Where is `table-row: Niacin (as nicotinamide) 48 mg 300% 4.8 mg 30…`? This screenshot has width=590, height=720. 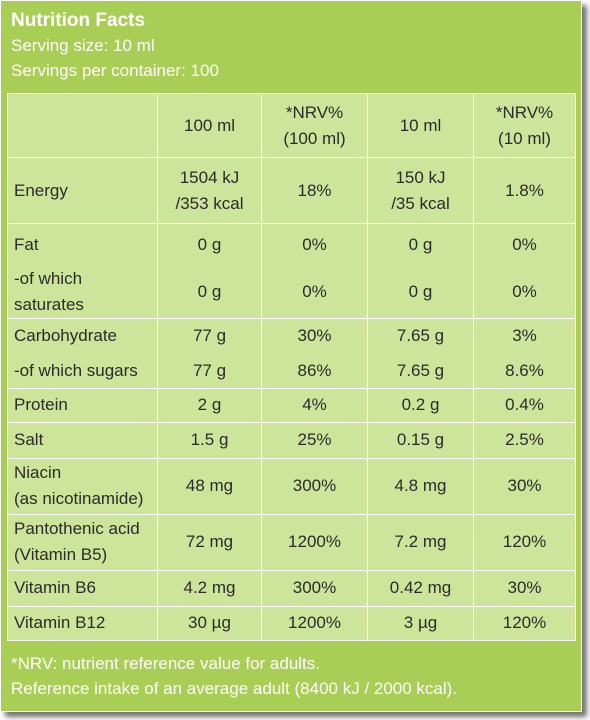
table-row: Niacin (as nicotinamide) 48 mg 300% 4.8 mg 30… is located at coordinates (291, 486).